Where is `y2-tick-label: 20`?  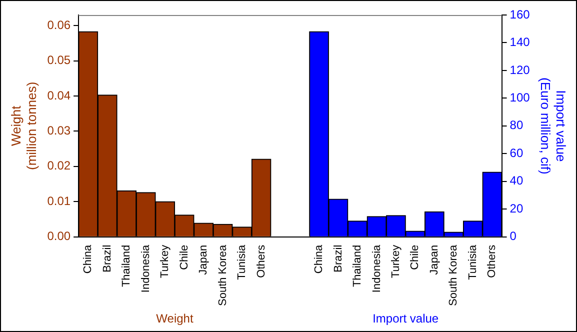
y2-tick-label: 20 is located at coordinates (517, 208).